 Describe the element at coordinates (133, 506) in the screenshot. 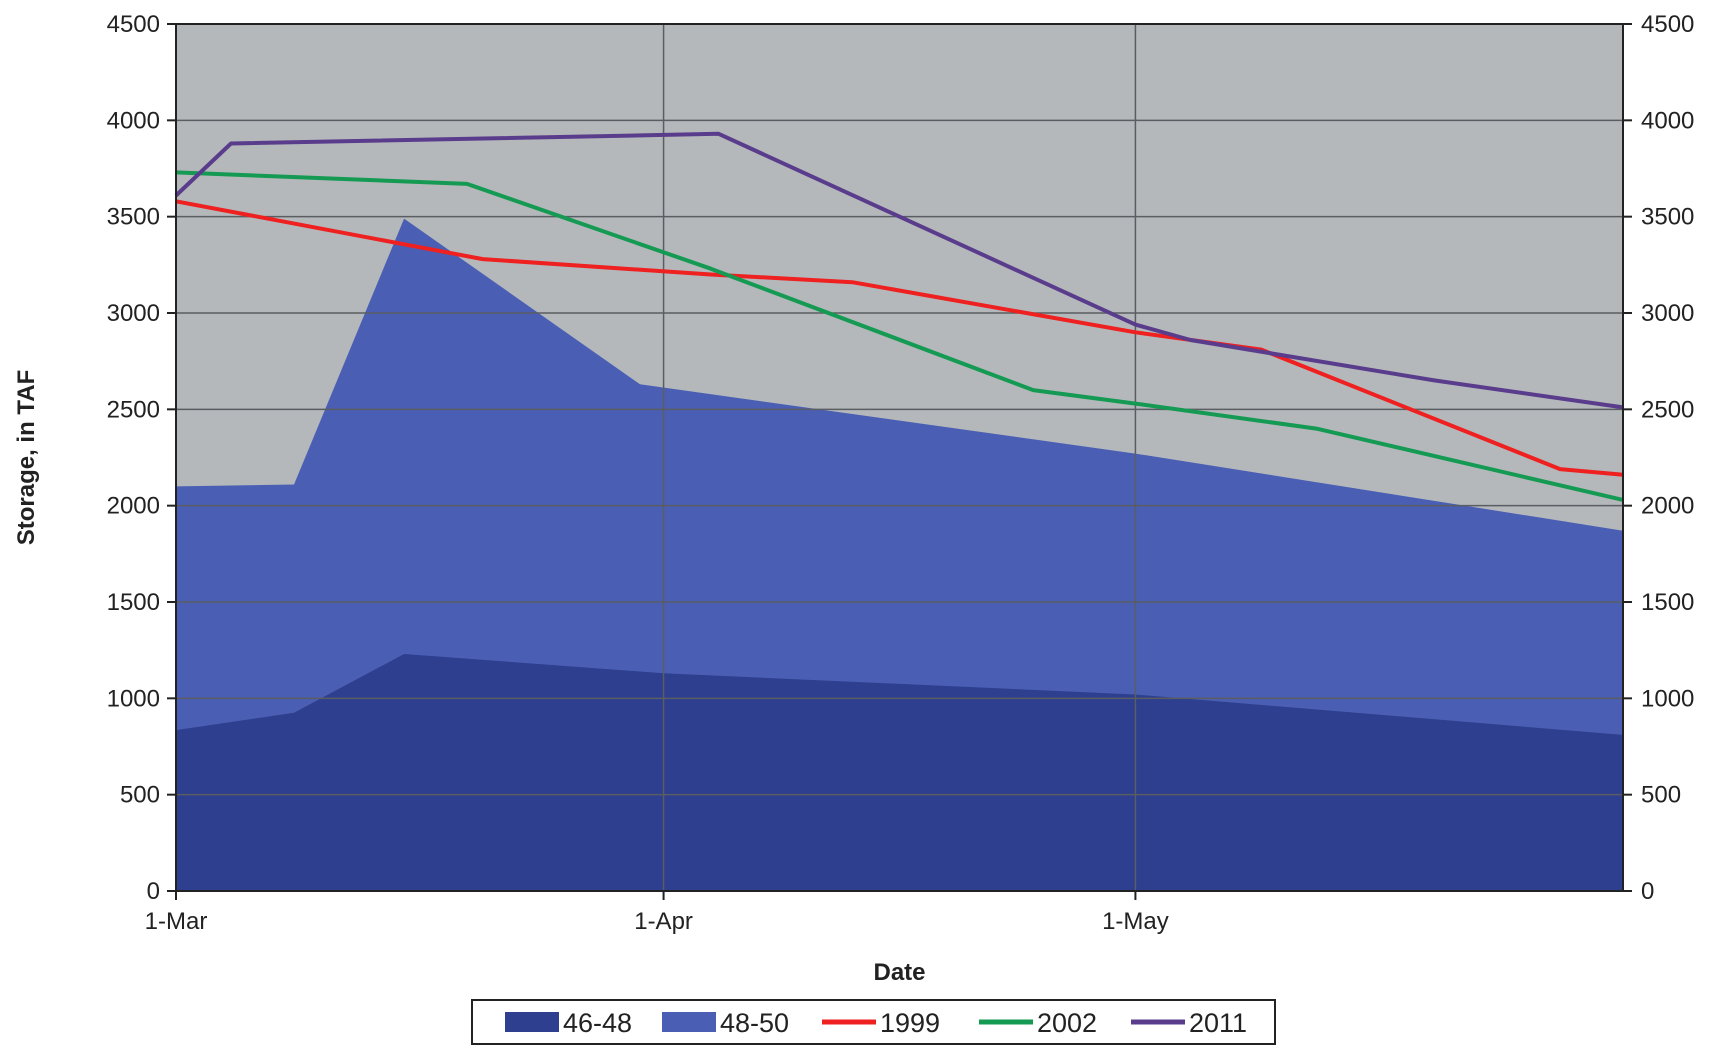

I see `y-tick-label: 2000` at that location.